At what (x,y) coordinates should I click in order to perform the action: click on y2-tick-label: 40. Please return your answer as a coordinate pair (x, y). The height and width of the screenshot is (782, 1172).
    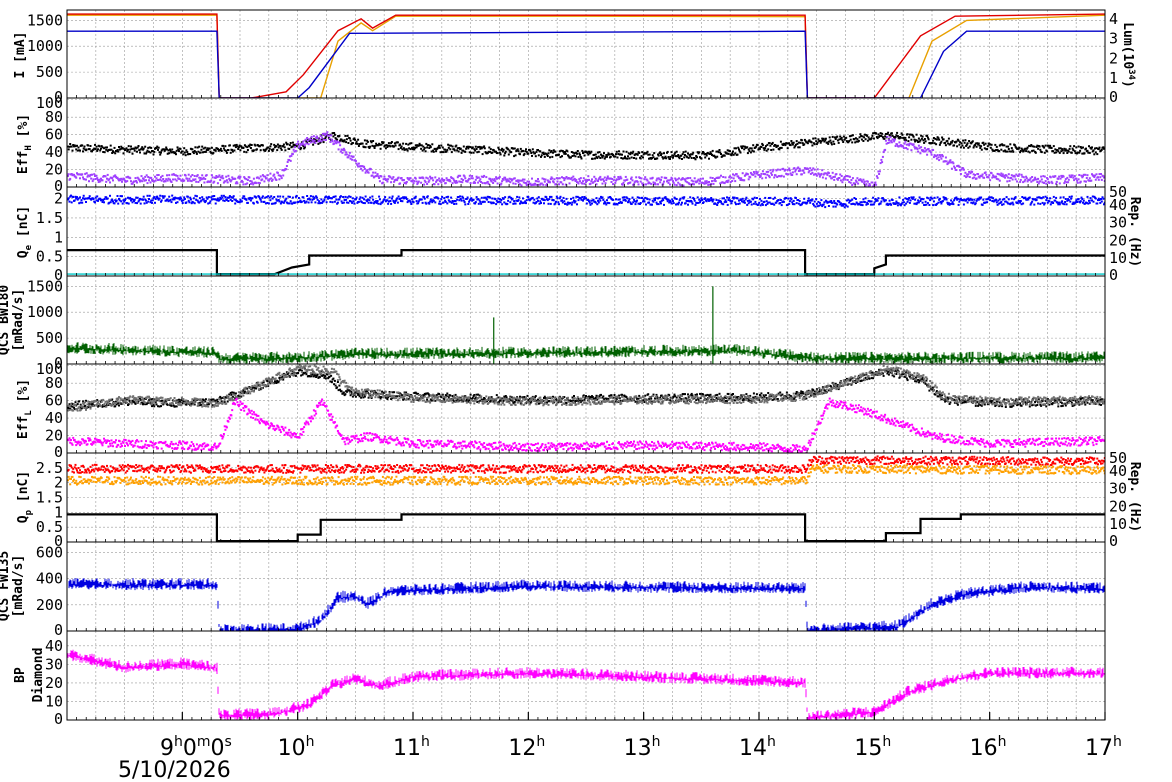
    Looking at the image, I should click on (1118, 205).